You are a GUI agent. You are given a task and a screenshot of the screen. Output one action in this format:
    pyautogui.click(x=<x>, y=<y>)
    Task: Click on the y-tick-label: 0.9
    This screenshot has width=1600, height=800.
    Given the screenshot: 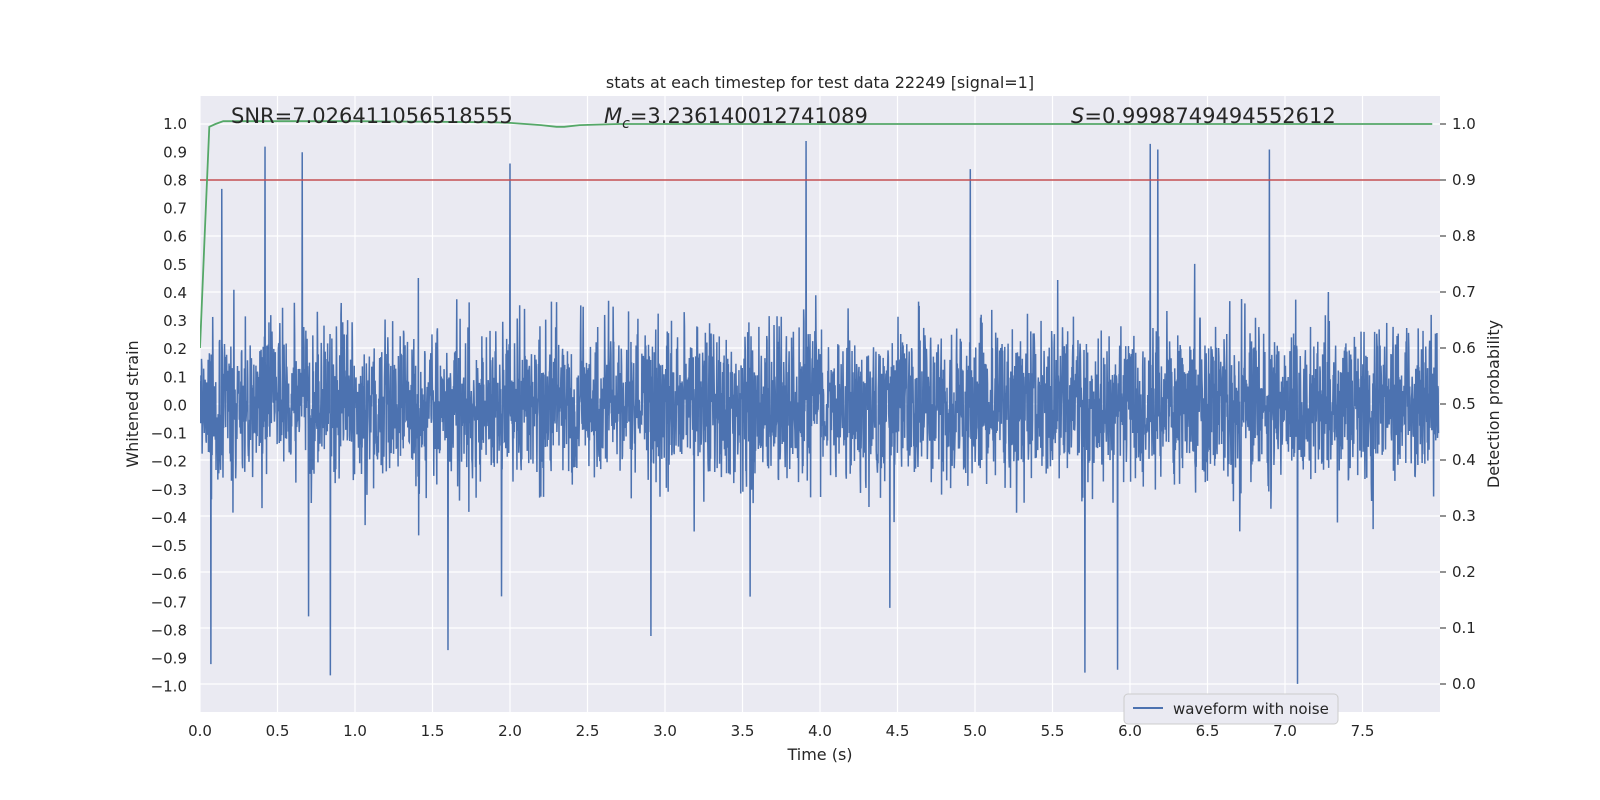 What is the action you would take?
    pyautogui.click(x=175, y=152)
    